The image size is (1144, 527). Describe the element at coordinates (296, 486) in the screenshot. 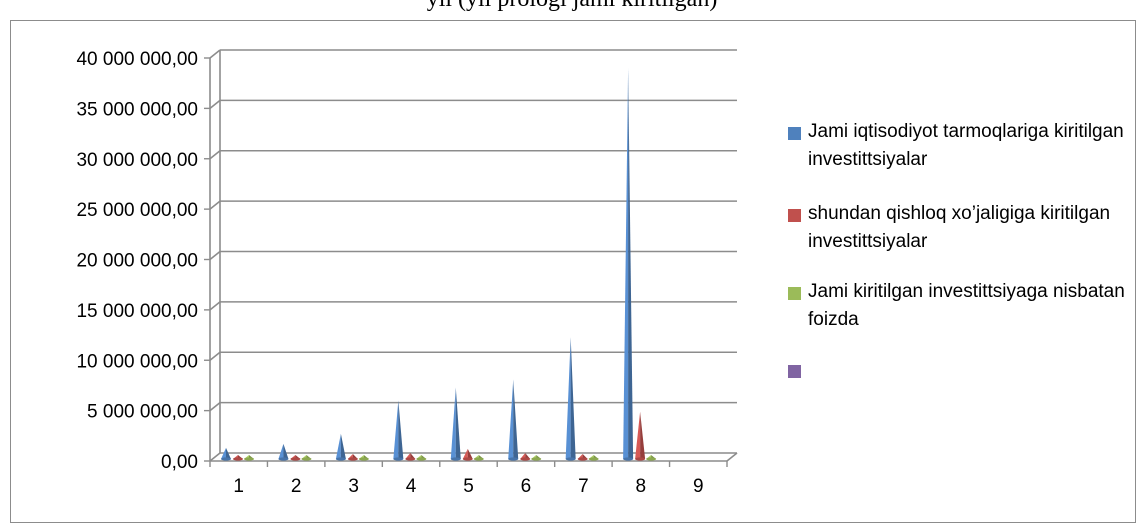

I see `x-tick-label: 2` at that location.